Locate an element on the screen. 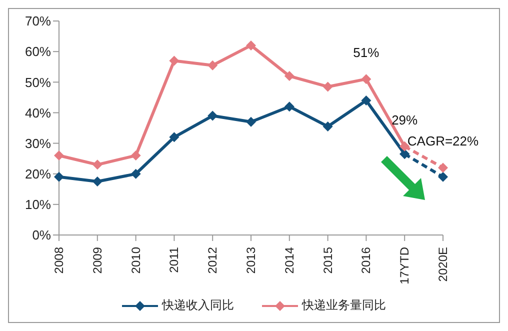 This screenshot has height=331, width=508. x-tick-label: 2008 is located at coordinates (59, 260).